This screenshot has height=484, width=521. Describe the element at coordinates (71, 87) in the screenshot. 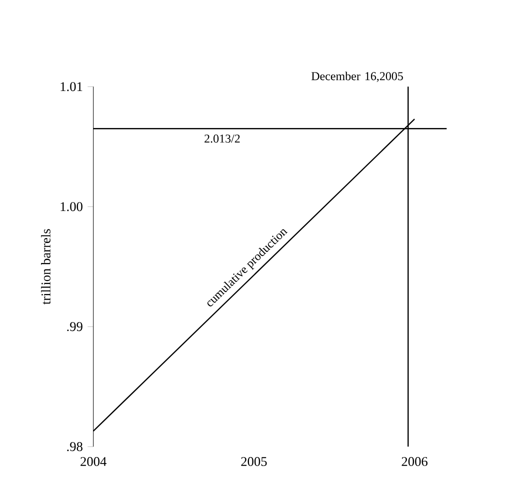

I see `y-tick-label: 1.01` at that location.